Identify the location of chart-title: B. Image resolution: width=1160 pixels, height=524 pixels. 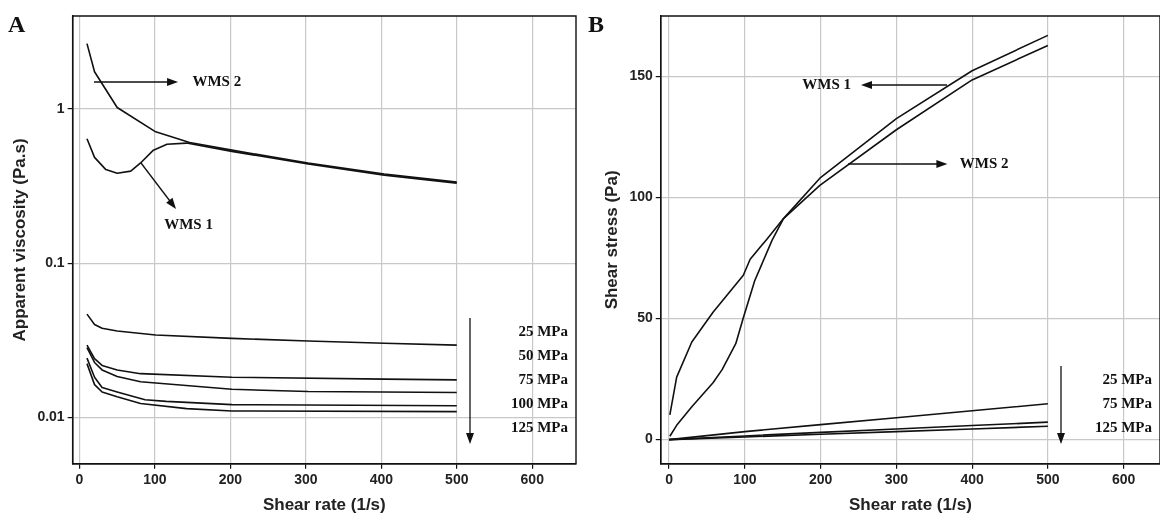
(596, 24).